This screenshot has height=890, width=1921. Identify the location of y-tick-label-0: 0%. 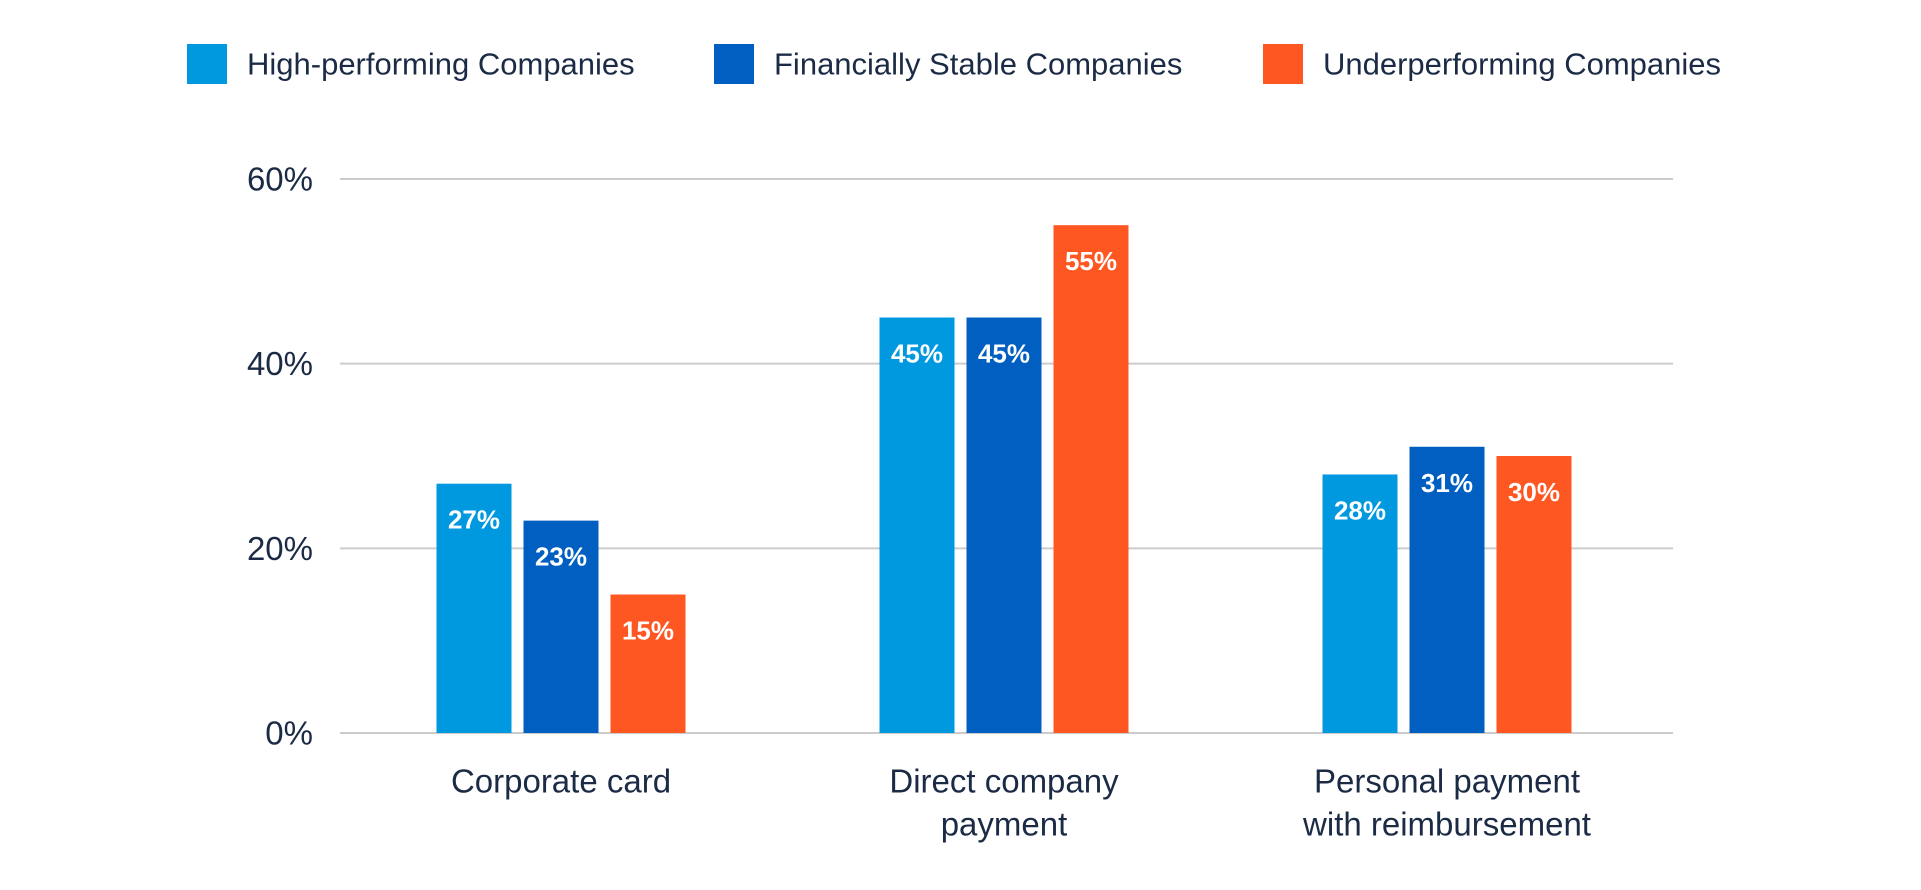
(289, 733).